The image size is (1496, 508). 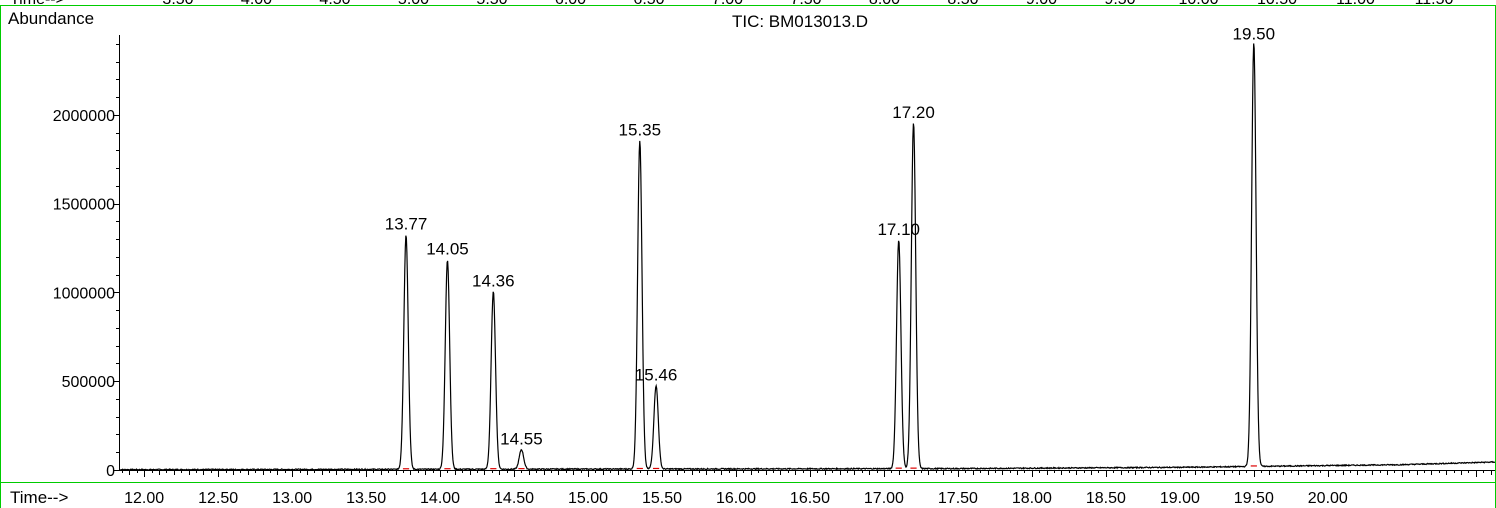 I want to click on top-strip-tick-label: 8.50, so click(x=962, y=4).